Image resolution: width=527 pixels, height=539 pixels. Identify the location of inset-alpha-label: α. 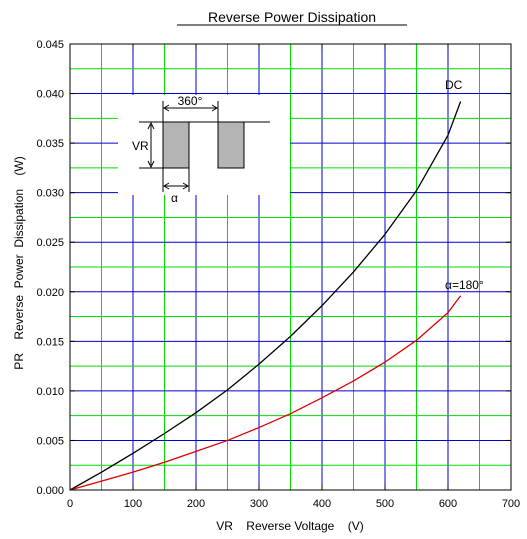
(174, 198).